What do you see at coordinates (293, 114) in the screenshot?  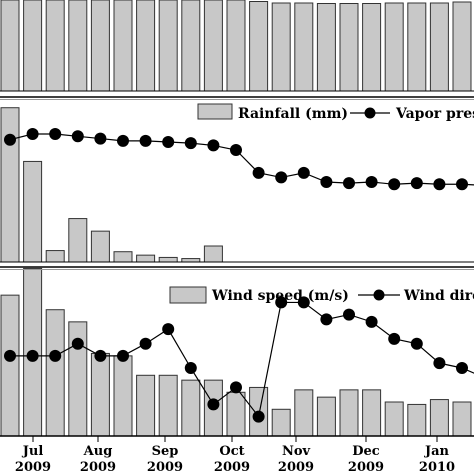 I see `legend-rainfall-label: Rainfall (mm)` at bounding box center [293, 114].